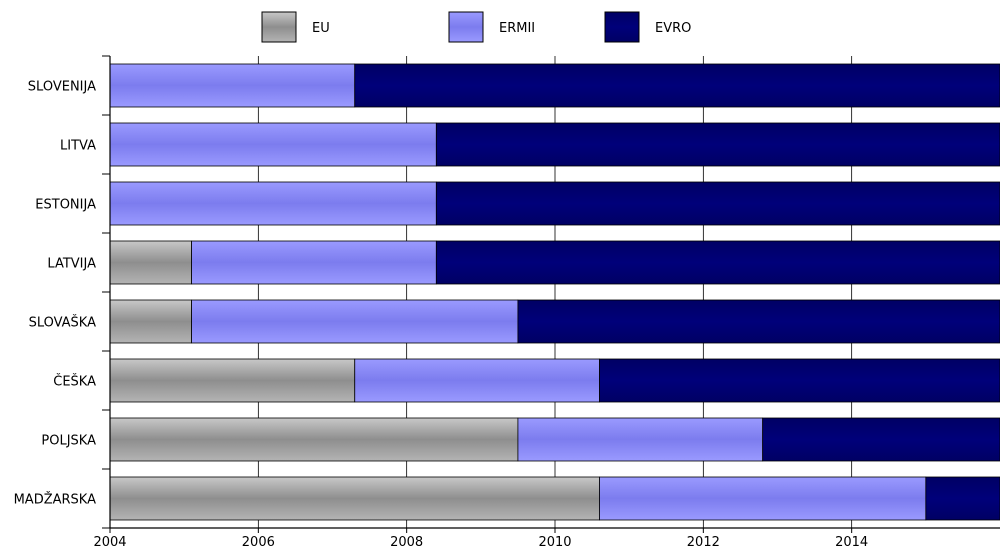 Image resolution: width=1000 pixels, height=551 pixels. What do you see at coordinates (517, 28) in the screenshot?
I see `legend-label-ermii: ERMII` at bounding box center [517, 28].